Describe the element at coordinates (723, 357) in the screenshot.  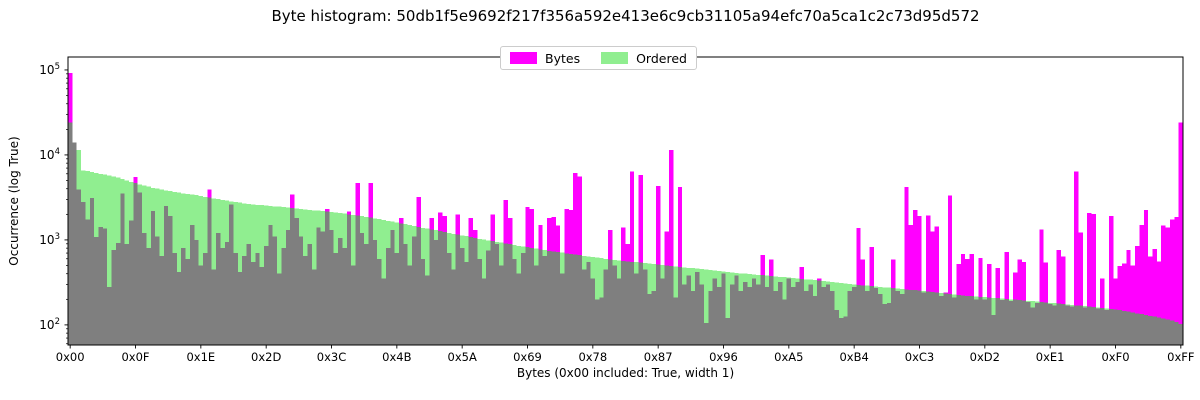
I see `x-tick-label: 0x96` at that location.